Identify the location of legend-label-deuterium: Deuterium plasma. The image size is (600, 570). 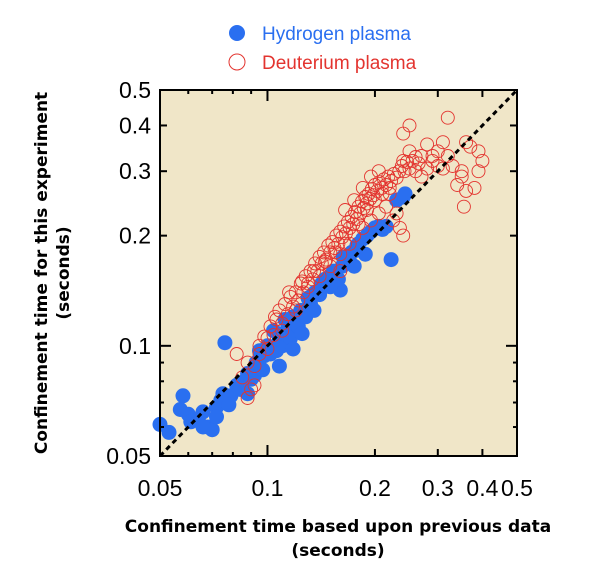
(339, 63).